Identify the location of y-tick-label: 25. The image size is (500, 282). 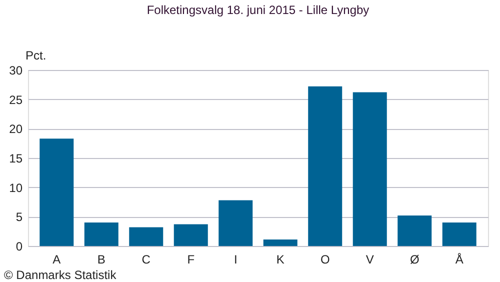
(16, 99).